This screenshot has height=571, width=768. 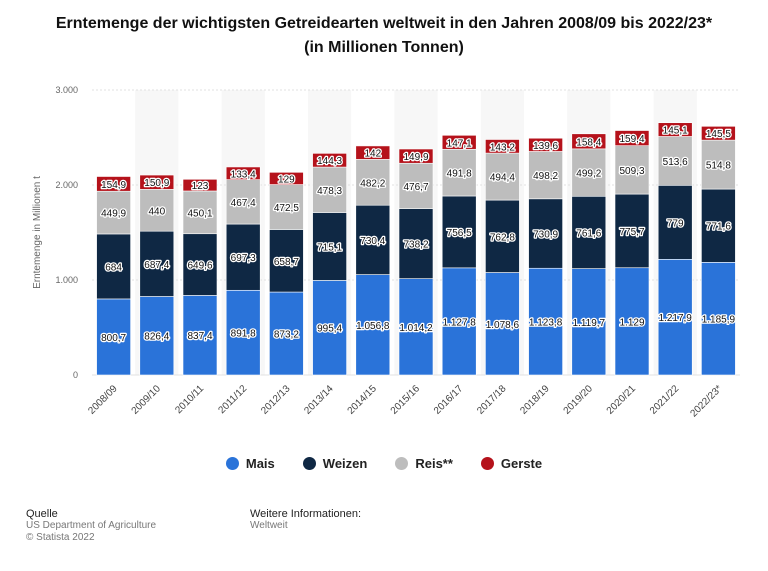 I want to click on data-label: 730,4, so click(x=372, y=241).